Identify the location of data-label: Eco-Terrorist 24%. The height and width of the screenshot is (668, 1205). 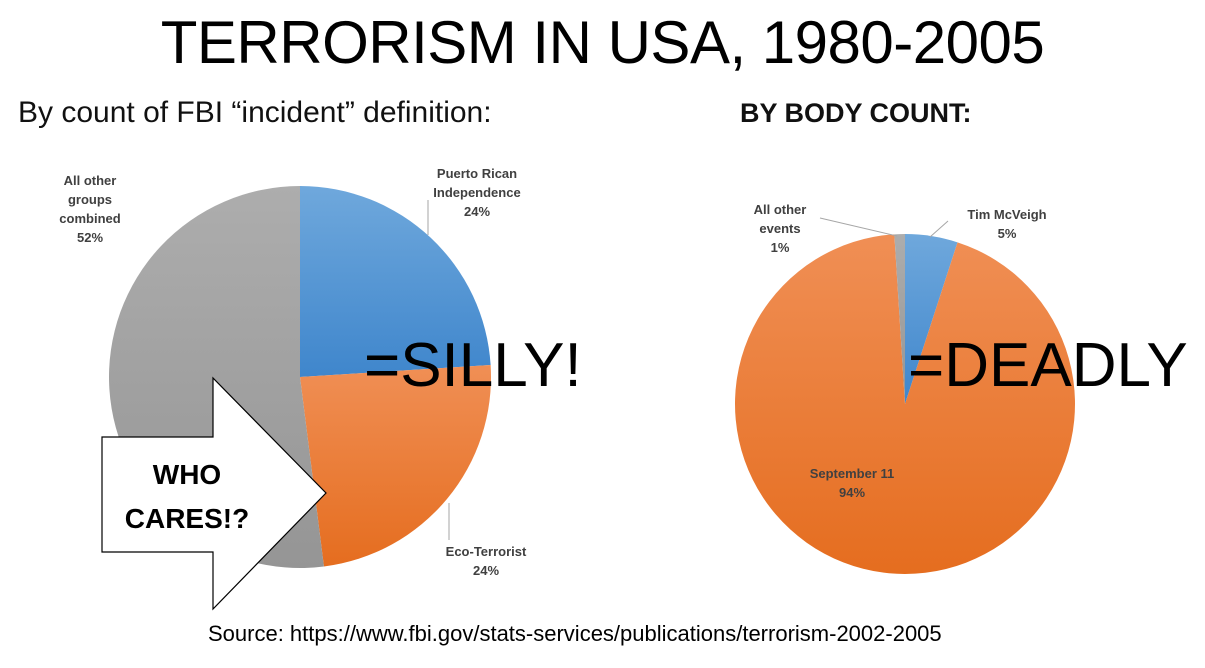
(486, 561).